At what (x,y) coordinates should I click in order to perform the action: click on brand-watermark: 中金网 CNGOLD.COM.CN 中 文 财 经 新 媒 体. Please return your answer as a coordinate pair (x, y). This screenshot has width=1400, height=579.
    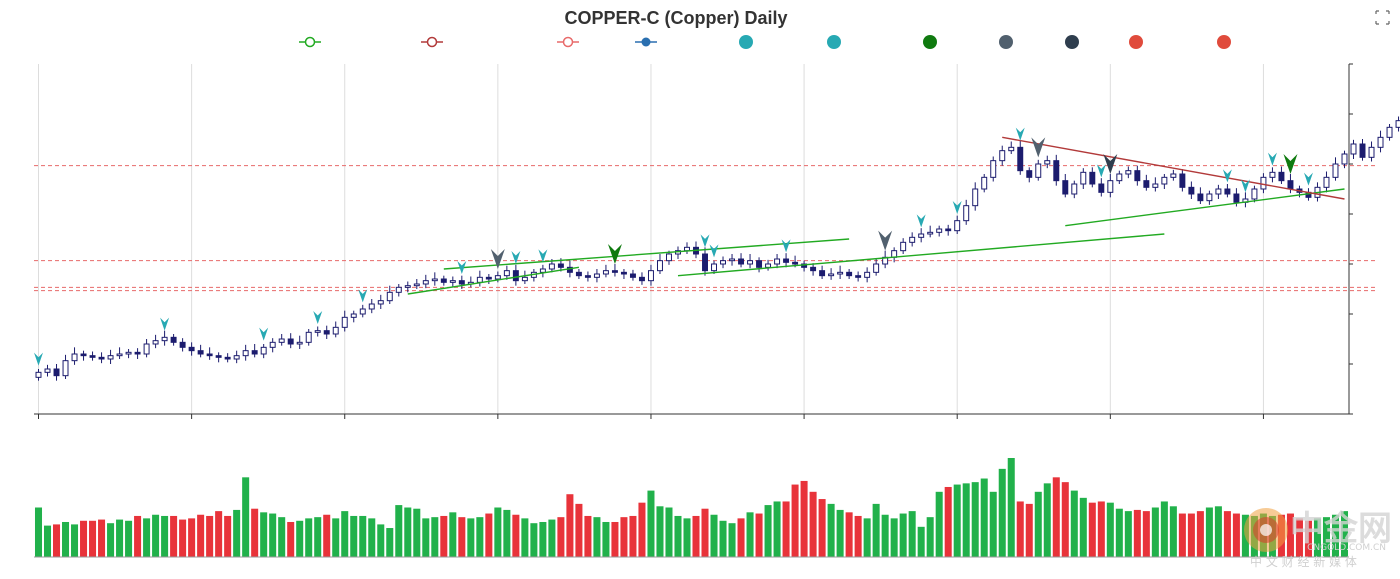
    Looking at the image, I should click on (1318, 538).